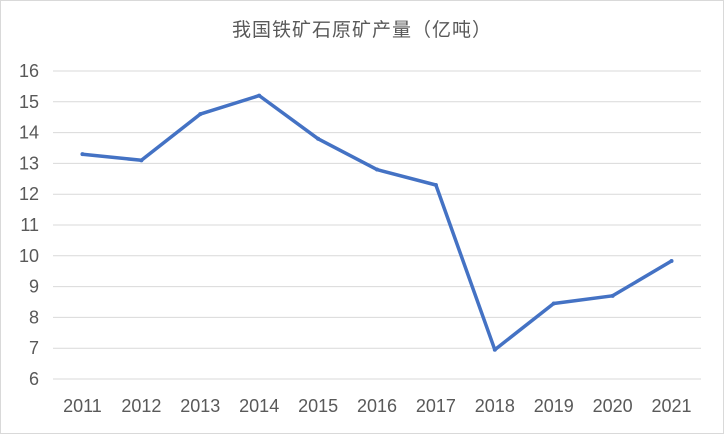 The image size is (724, 434). I want to click on data-point-2020, so click(612, 295).